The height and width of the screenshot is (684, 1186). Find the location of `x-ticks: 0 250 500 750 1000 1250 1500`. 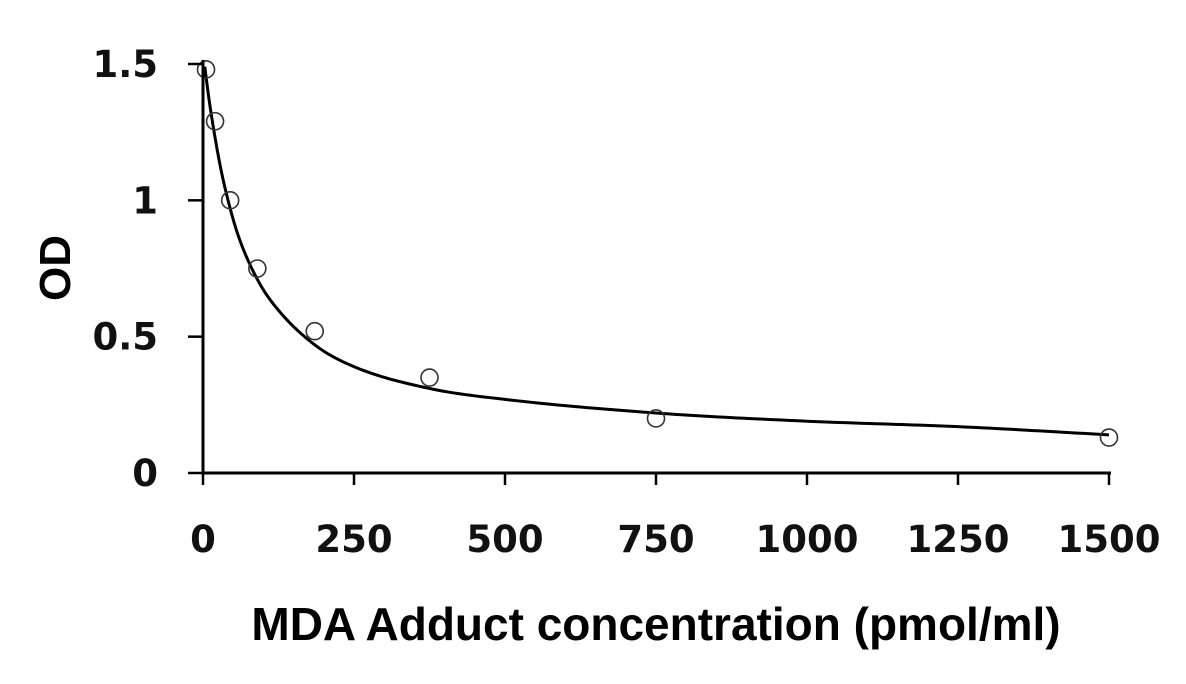

x-ticks: 0 250 500 750 1000 1250 1500 is located at coordinates (675, 517).